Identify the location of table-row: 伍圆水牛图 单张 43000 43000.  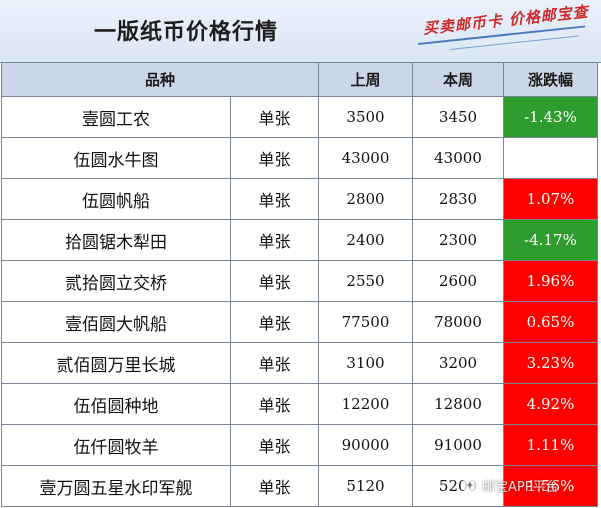
(299, 158).